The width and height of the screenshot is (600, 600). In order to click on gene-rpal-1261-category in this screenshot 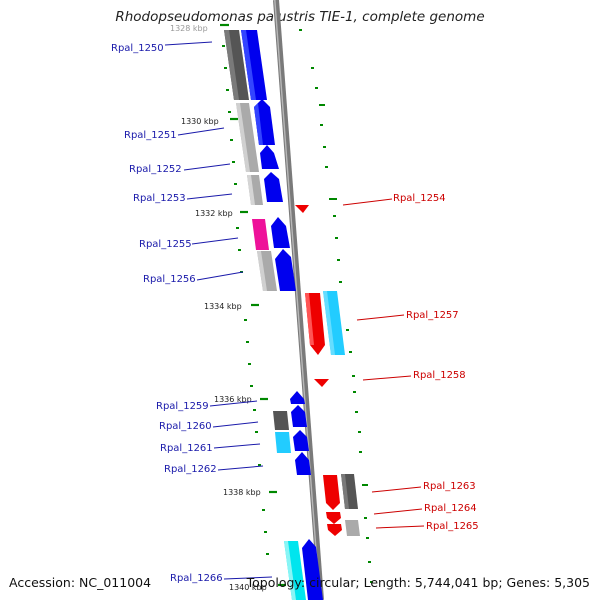, I will do `click(283, 442)`.